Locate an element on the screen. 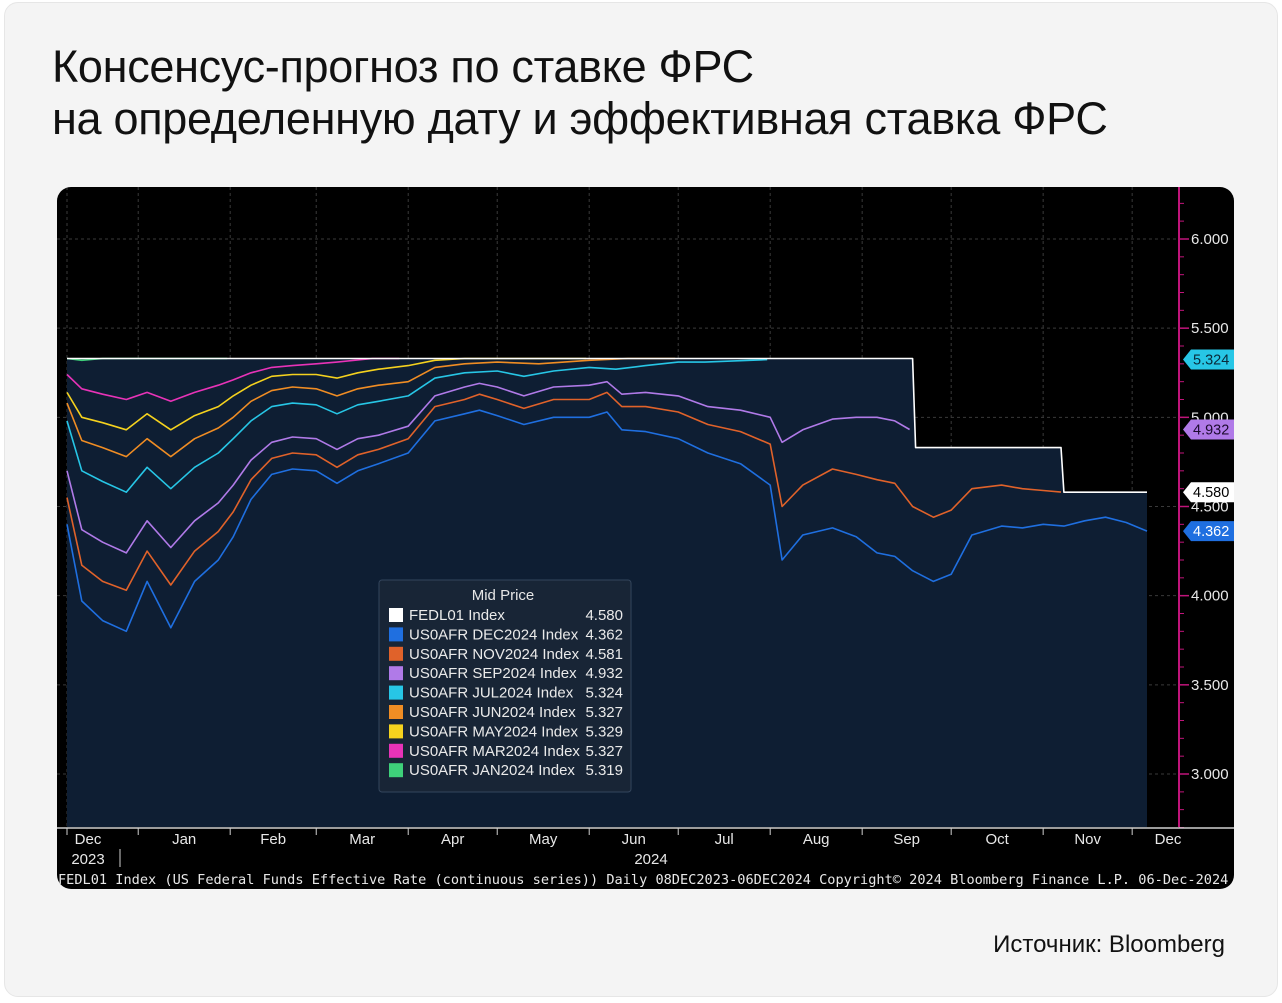 Image resolution: width=1282 pixels, height=1003 pixels. legend-entry-name: US0AFR MAY2024 Index is located at coordinates (493, 731).